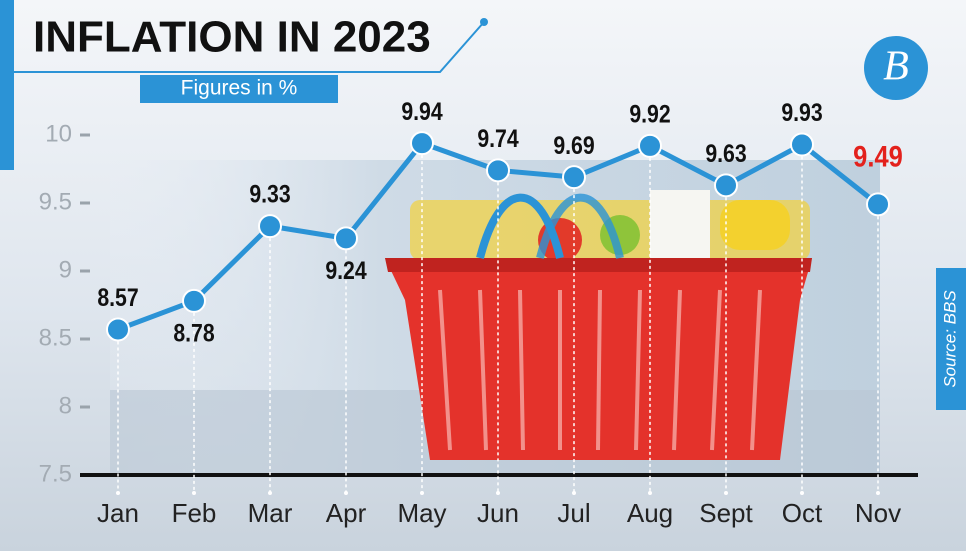 This screenshot has height=551, width=966. What do you see at coordinates (878, 513) in the screenshot?
I see `x-tick-label: Nov` at bounding box center [878, 513].